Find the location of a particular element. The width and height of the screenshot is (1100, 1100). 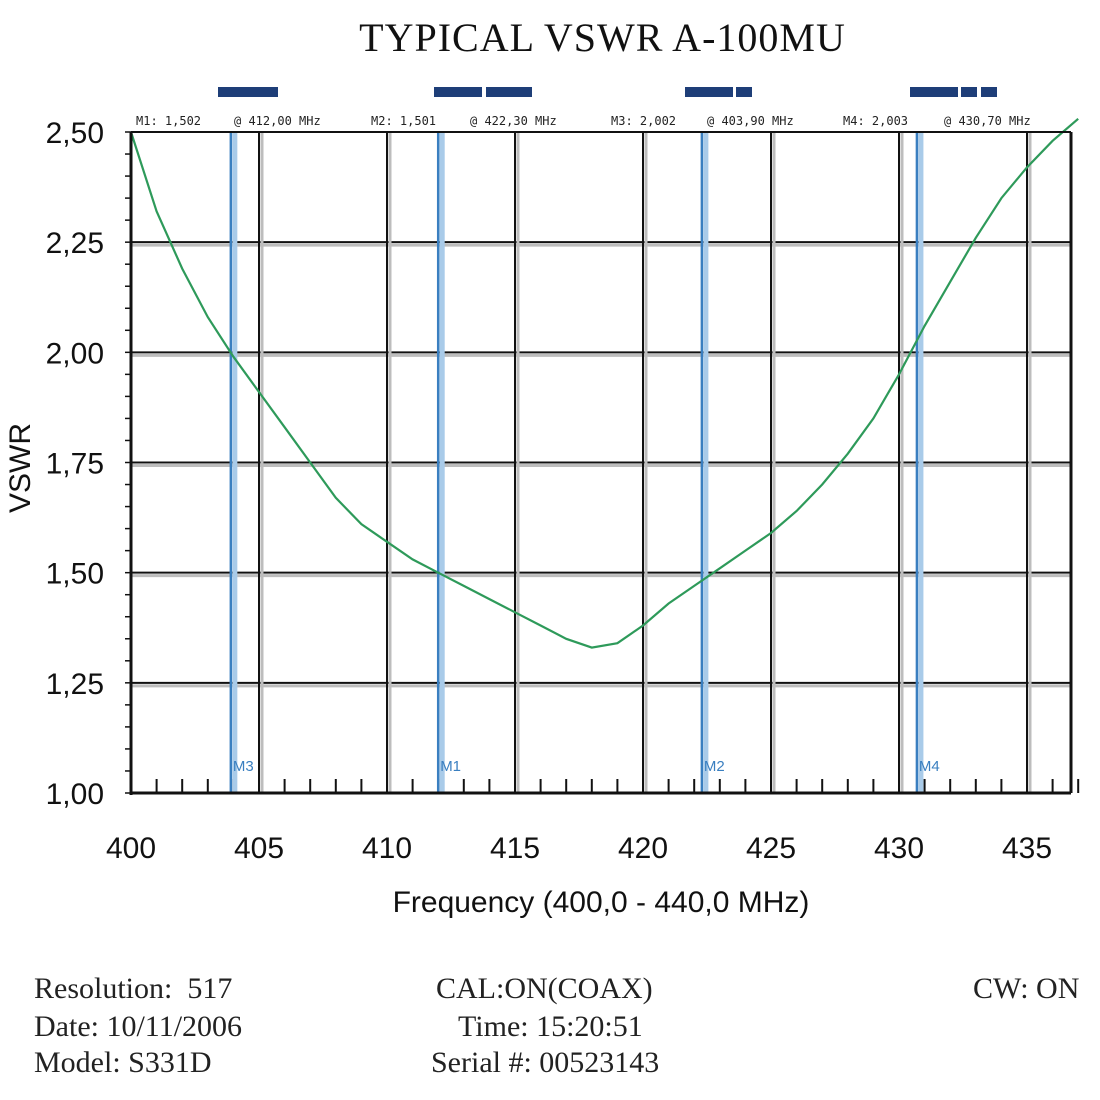

y-tick-label: 2,25 is located at coordinates (75, 243).